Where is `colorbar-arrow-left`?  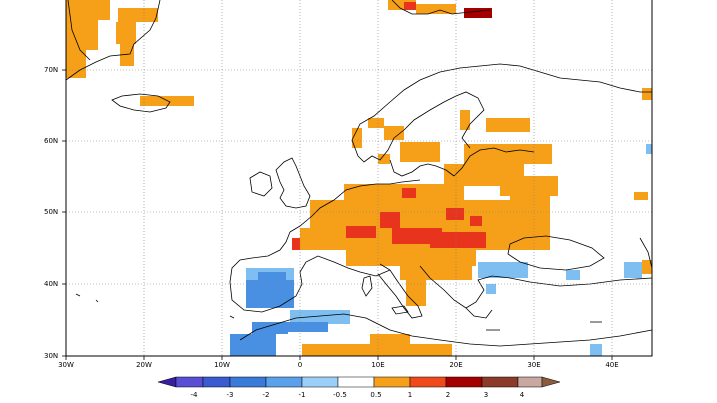 colorbar-arrow-left is located at coordinates (167, 382).